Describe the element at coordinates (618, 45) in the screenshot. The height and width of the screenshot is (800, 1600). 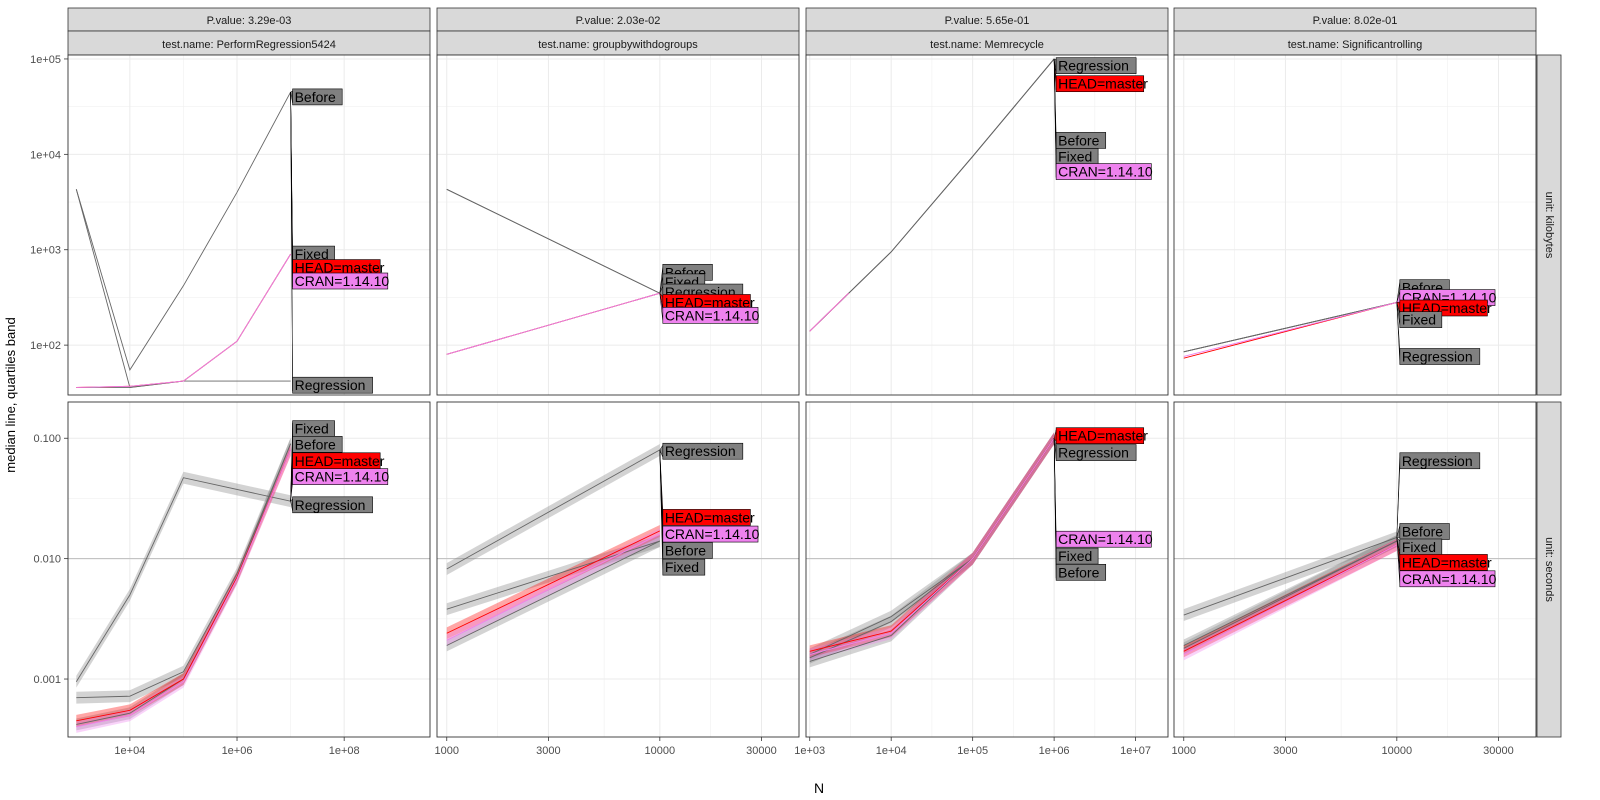
I see `strip-test-name-text: test.name: groupbywithdogroups` at that location.